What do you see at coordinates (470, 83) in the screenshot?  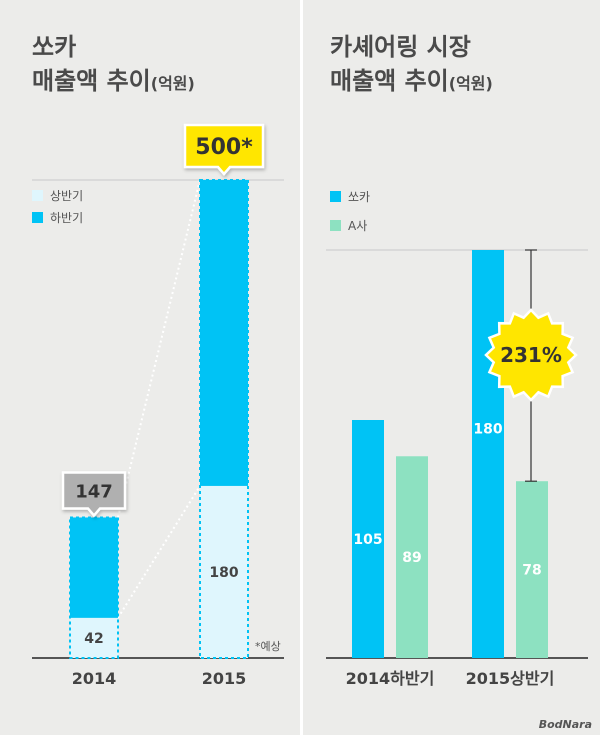 I see `right-title-unit: (억원)` at bounding box center [470, 83].